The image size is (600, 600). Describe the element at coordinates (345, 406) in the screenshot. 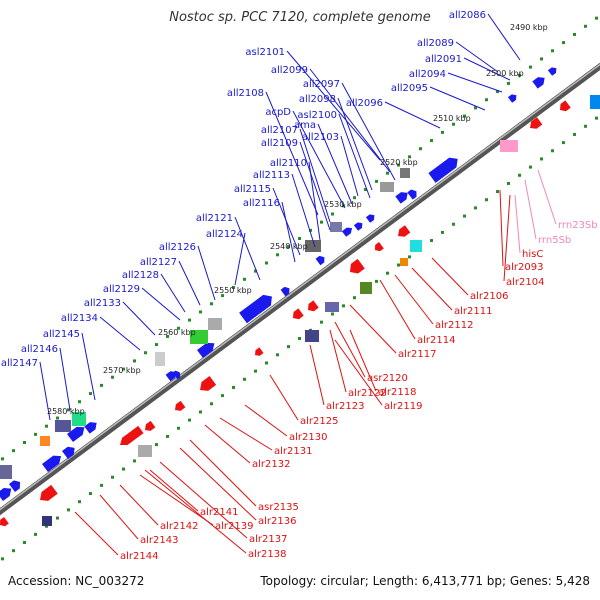

I see `gene-label: alr2123` at that location.